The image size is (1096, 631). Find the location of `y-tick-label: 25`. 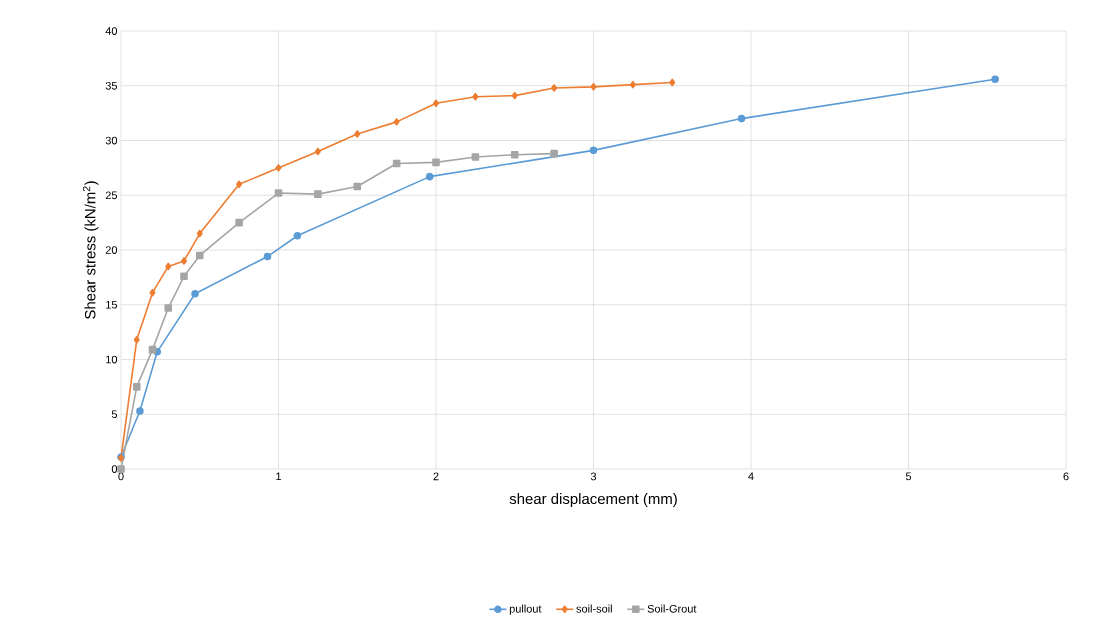

y-tick-label: 25 is located at coordinates (111, 195).